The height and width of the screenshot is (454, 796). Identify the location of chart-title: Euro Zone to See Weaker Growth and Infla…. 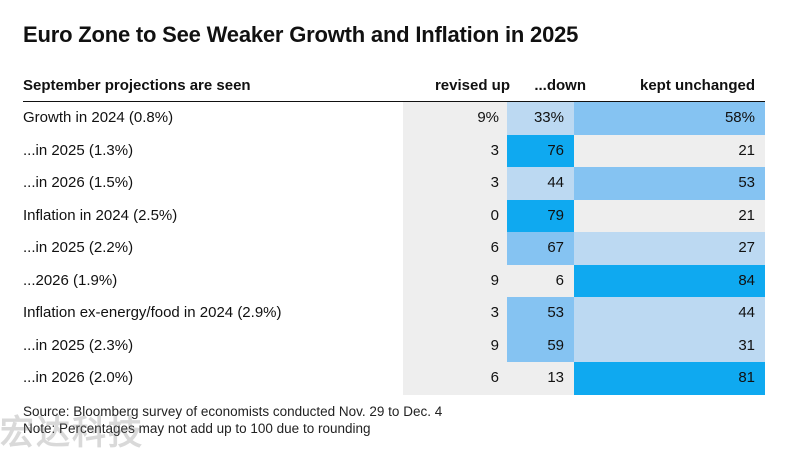
(301, 34).